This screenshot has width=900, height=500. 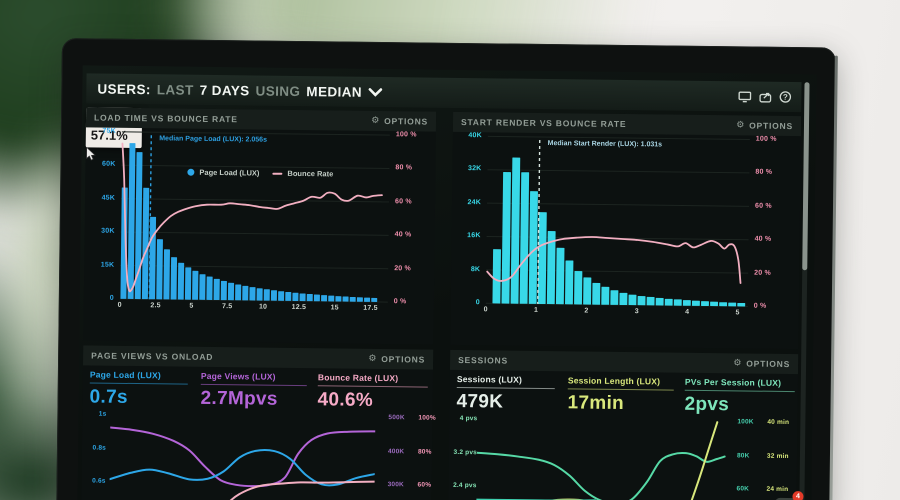 I want to click on axis-tick-label: 0 %, so click(x=400, y=302).